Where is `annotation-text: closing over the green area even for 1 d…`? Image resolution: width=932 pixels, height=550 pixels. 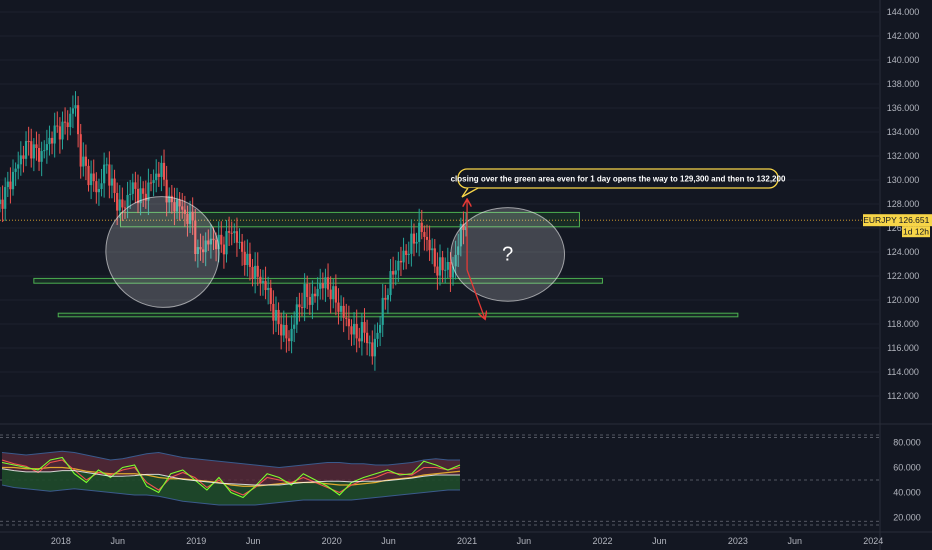
annotation-text: closing over the green area even for 1 d… is located at coordinates (618, 179).